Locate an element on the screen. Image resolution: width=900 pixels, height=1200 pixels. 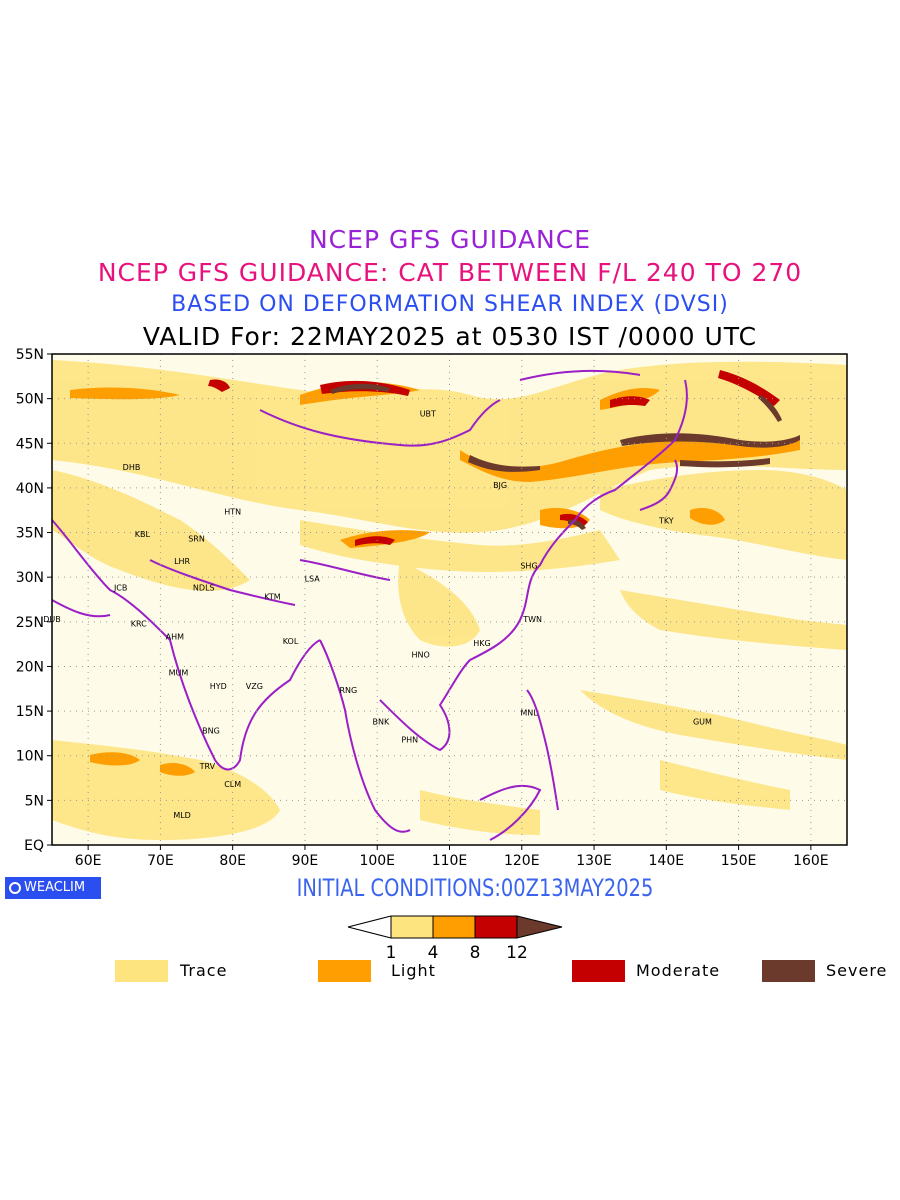
lon-tick-label: 80E is located at coordinates (232, 861).